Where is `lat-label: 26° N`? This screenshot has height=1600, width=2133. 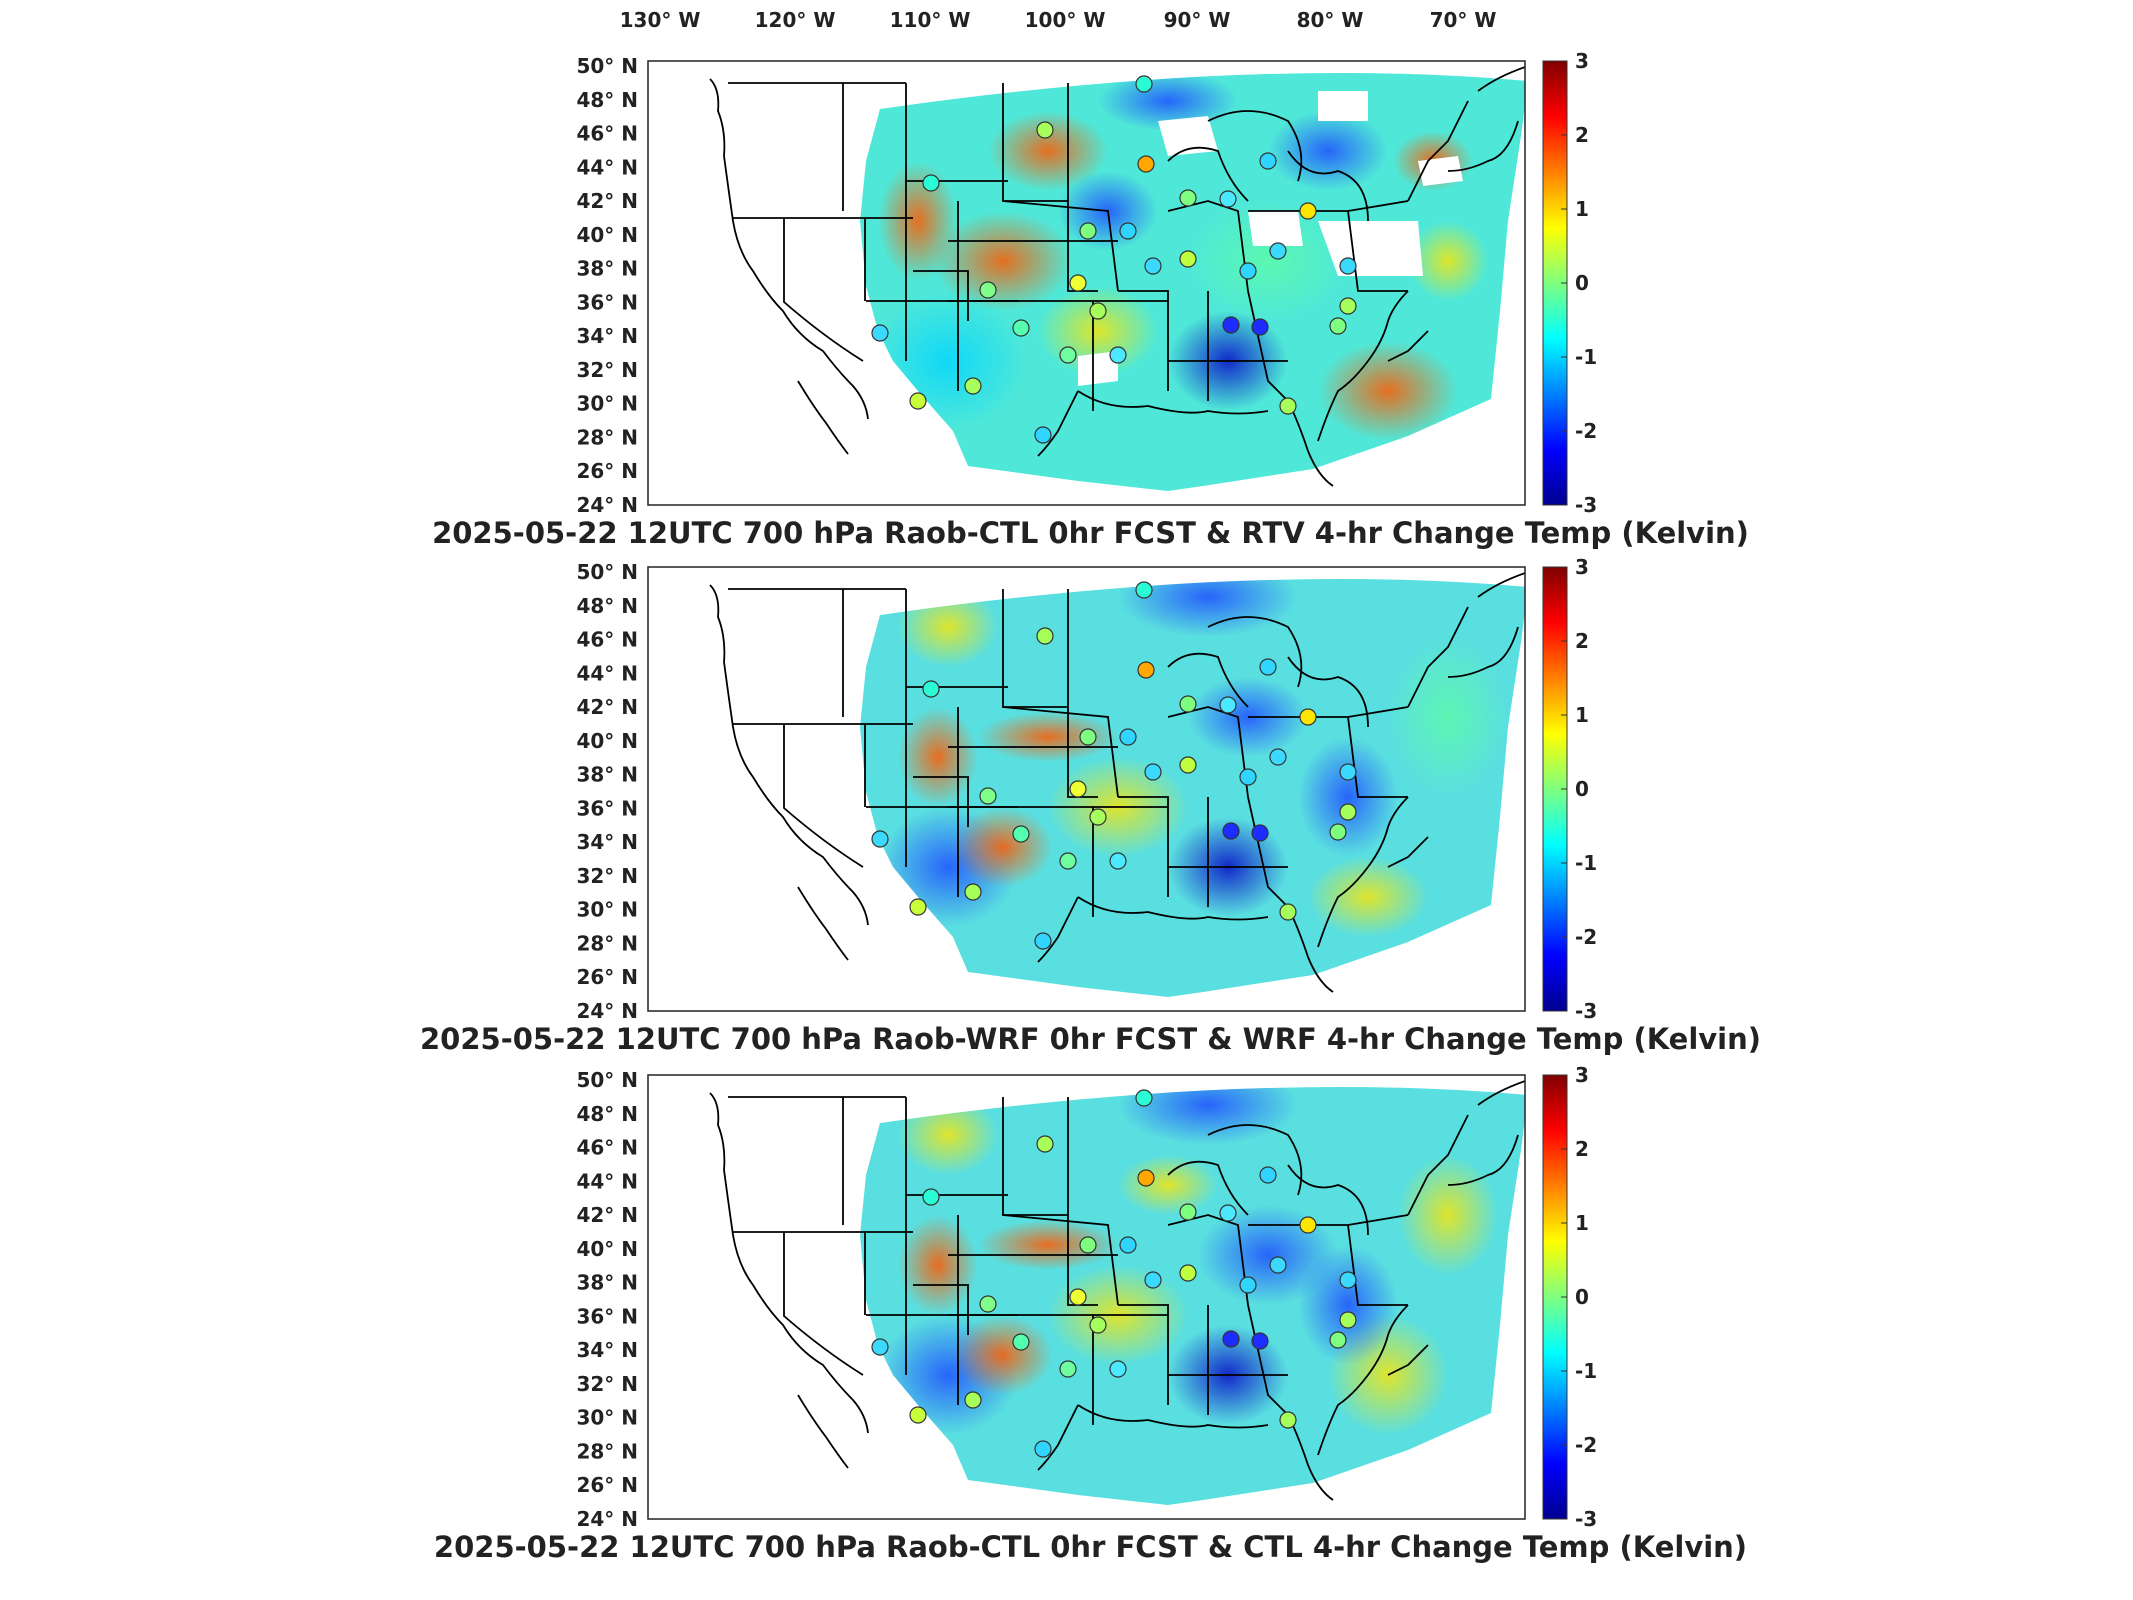 lat-label: 26° N is located at coordinates (607, 977).